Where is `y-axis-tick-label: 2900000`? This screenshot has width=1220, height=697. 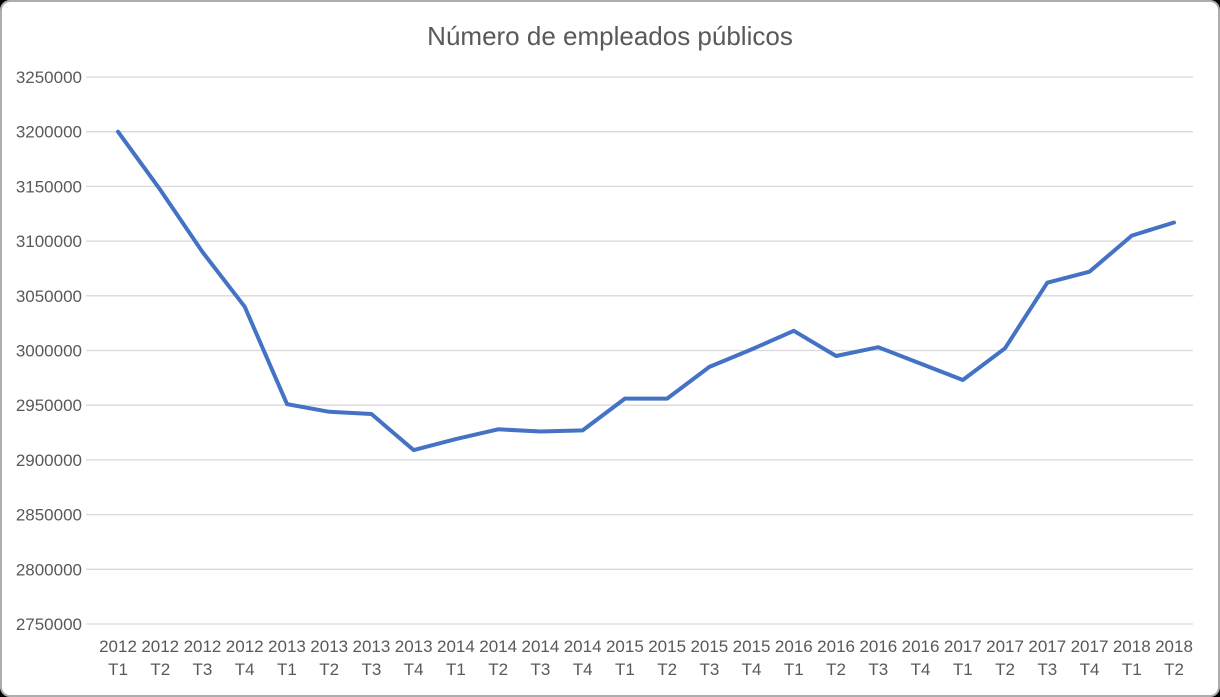 y-axis-tick-label: 2900000 is located at coordinates (49, 460).